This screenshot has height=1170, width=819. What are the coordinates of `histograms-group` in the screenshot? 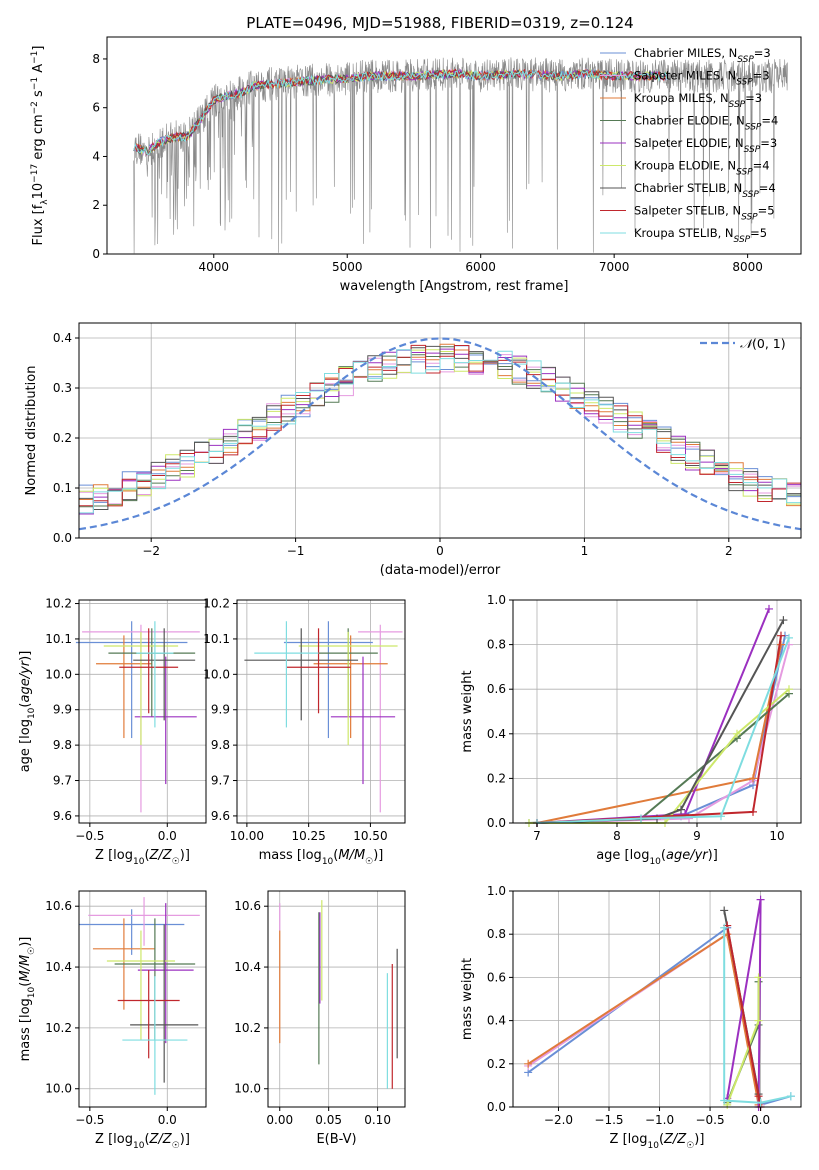 It's located at (440, 434).